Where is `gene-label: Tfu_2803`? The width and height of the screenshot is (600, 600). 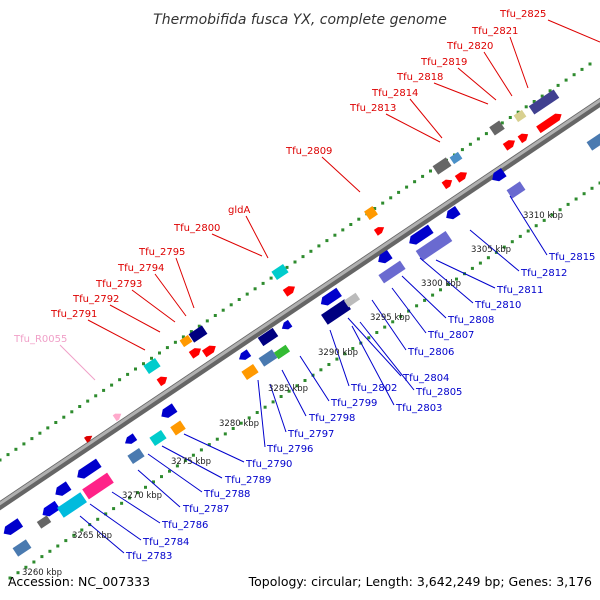
gene-label: Tfu_2803 is located at coordinates (418, 408).